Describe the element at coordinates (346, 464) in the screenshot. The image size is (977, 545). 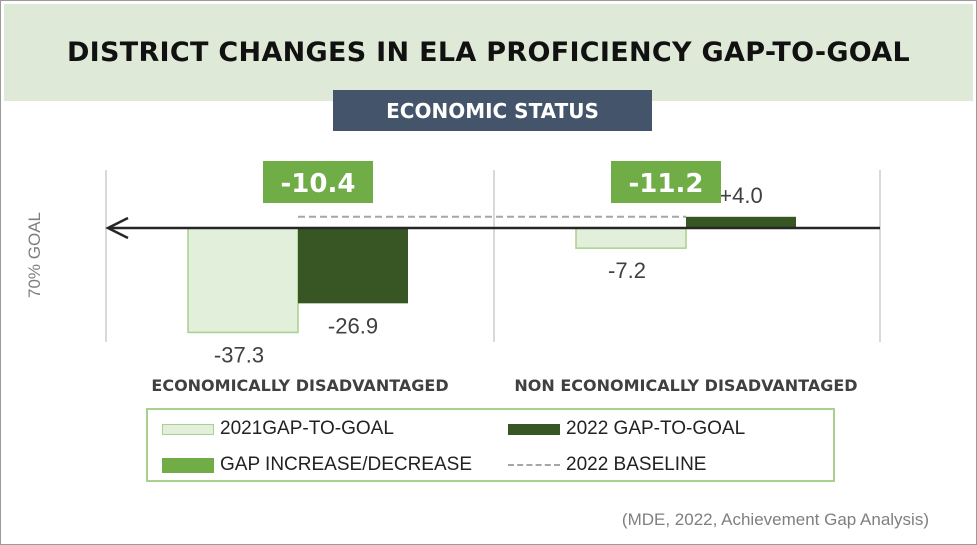
I see `legend-label-gap-change: GAP INCREASE/DECREASE` at that location.